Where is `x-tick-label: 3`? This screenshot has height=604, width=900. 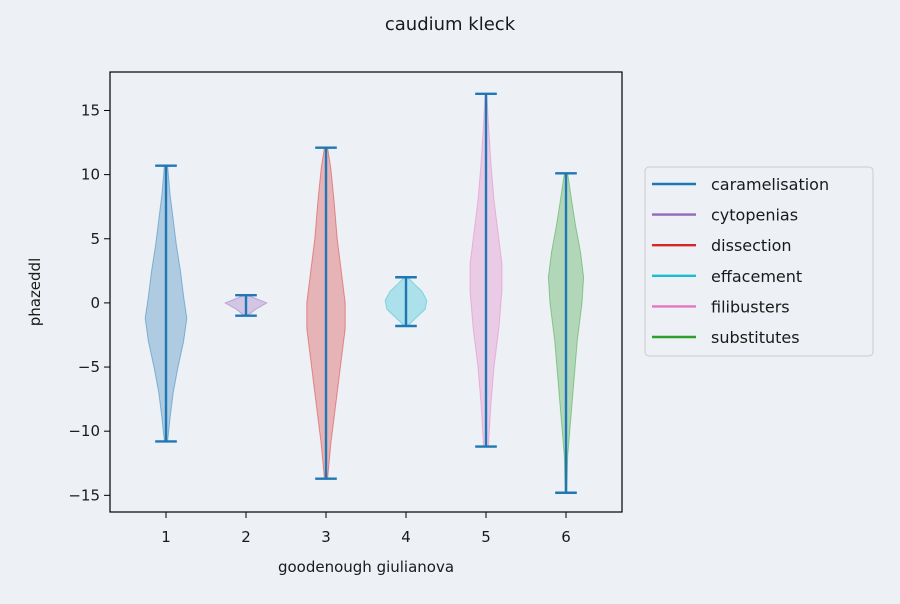
x-tick-label: 3 is located at coordinates (326, 537).